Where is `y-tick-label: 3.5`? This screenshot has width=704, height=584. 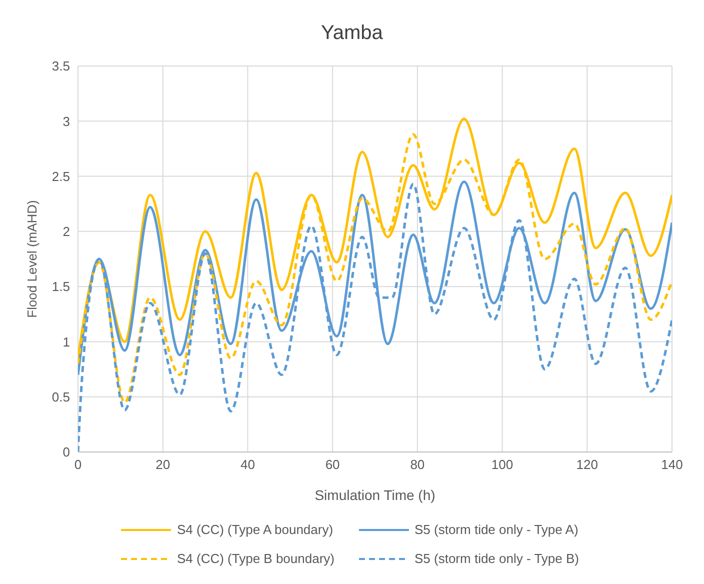
y-tick-label: 3.5 is located at coordinates (61, 66).